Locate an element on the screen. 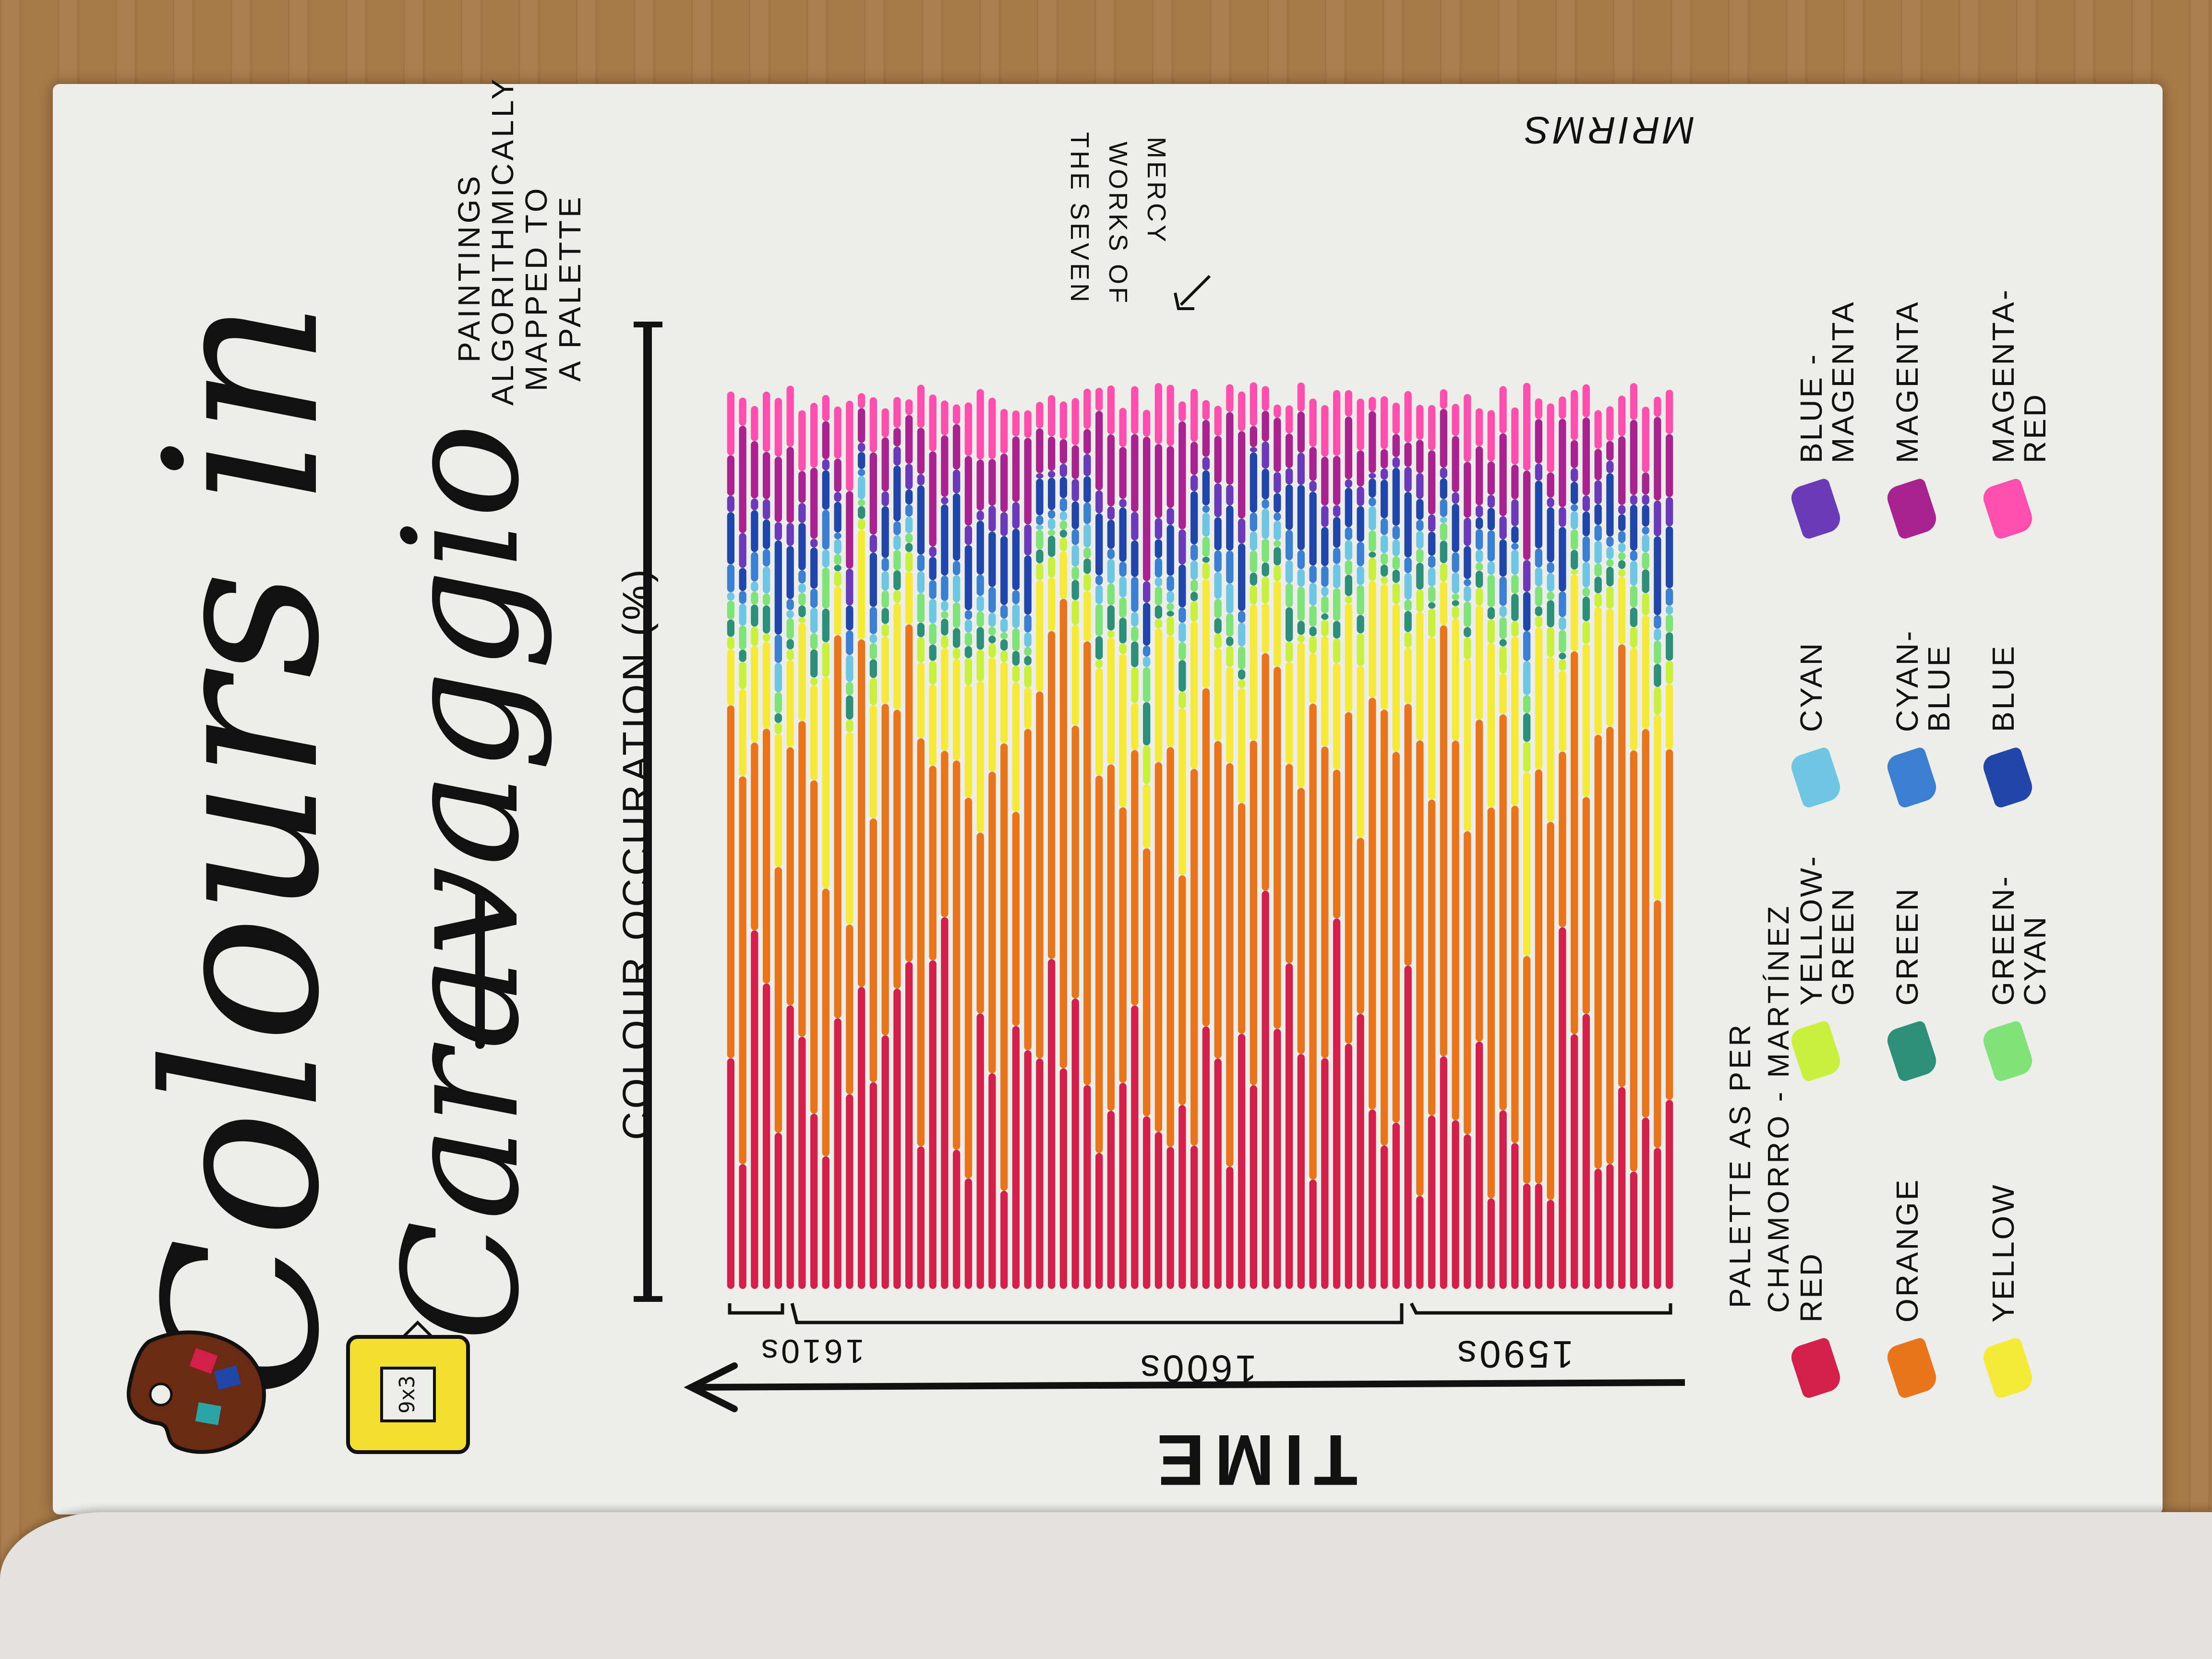 The height and width of the screenshot is (1659, 2212). palette-icon is located at coordinates (196, 1392).